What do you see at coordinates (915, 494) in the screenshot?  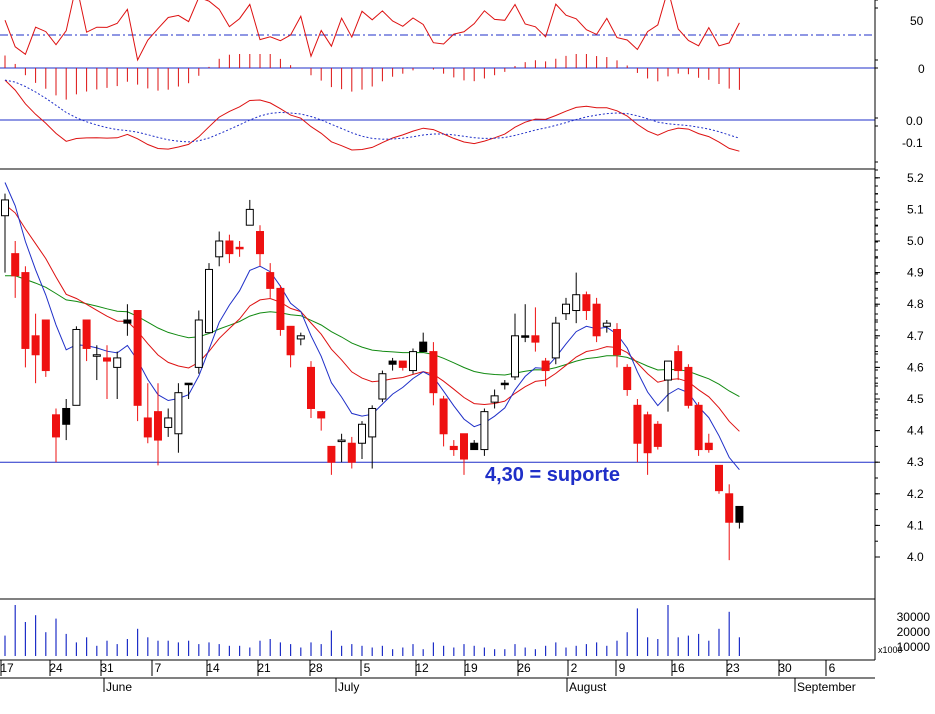 I see `price-tick-label: 4.2` at bounding box center [915, 494].